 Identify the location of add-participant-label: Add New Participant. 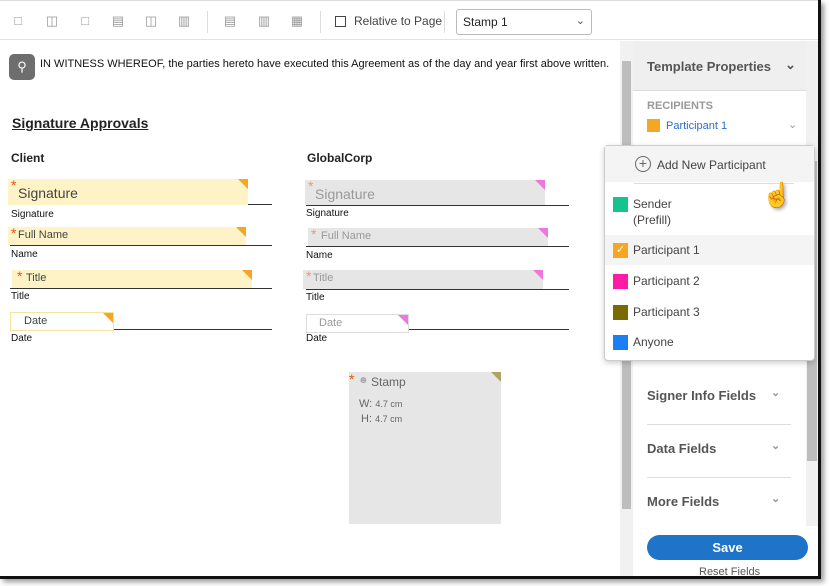
(711, 165).